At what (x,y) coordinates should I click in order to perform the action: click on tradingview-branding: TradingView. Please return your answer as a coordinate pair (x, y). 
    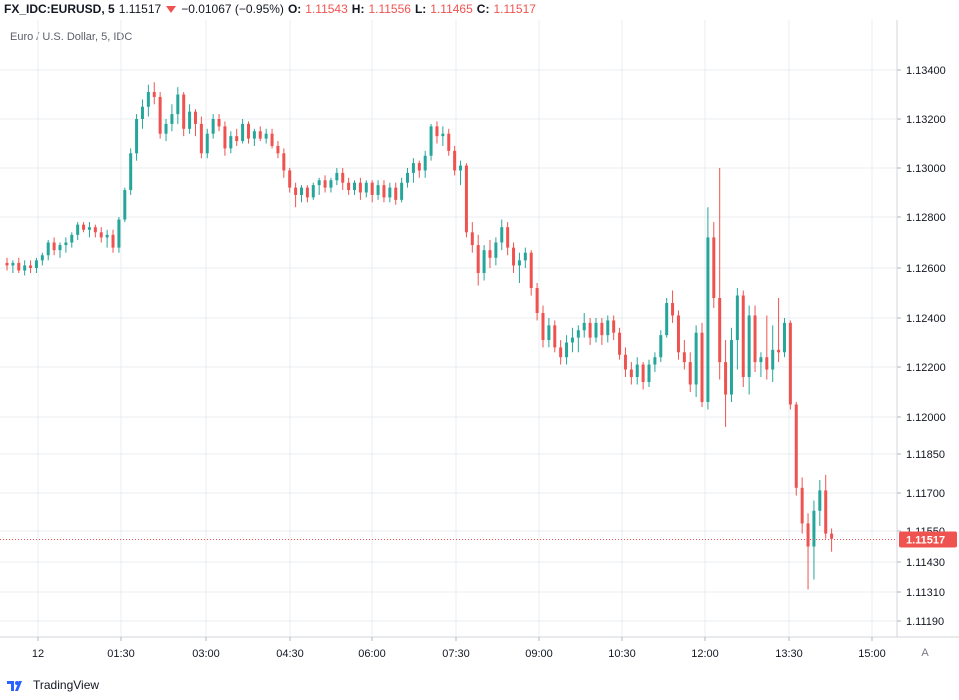
    Looking at the image, I should click on (52, 685).